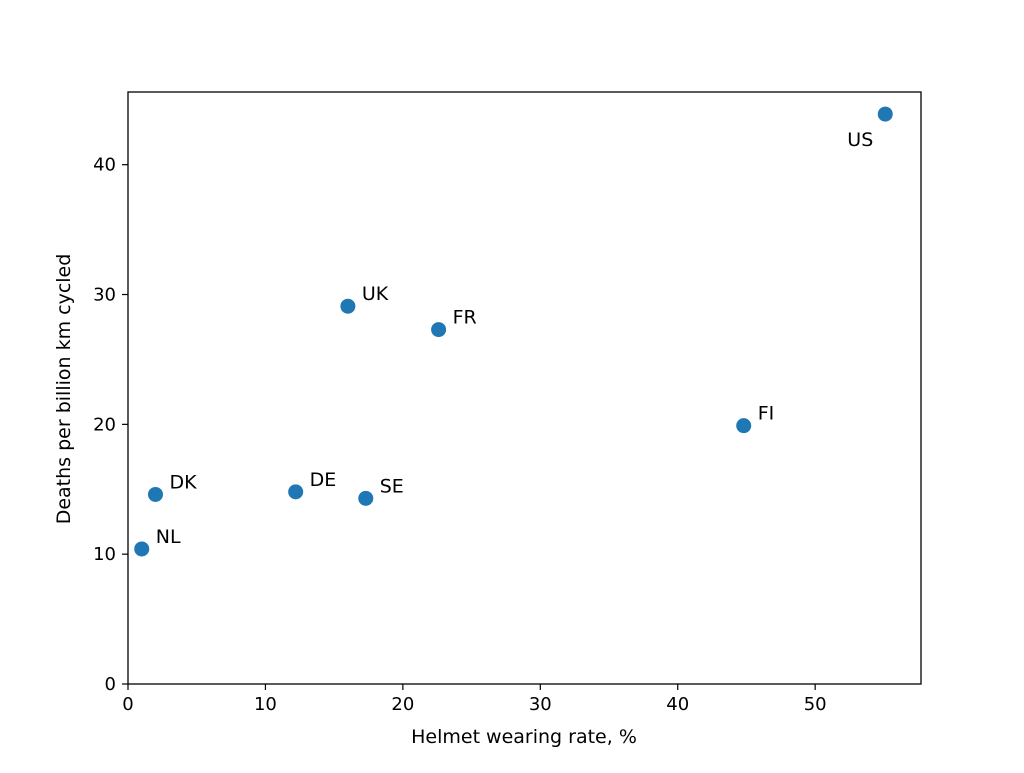 The height and width of the screenshot is (773, 1024). I want to click on point-label: DK, so click(183, 482).